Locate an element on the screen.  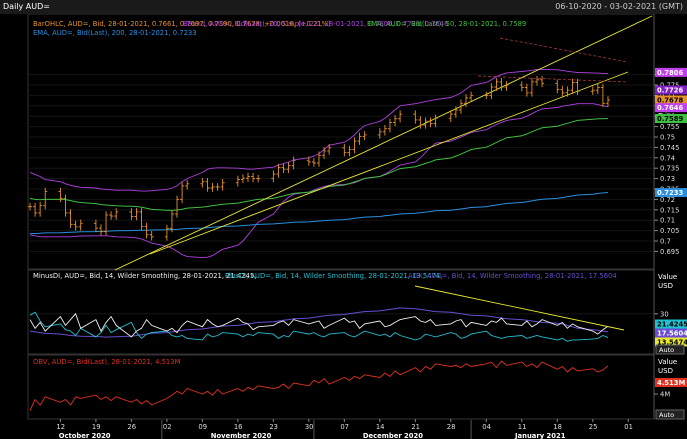
price-badge-label: 0.7806 is located at coordinates (670, 73).